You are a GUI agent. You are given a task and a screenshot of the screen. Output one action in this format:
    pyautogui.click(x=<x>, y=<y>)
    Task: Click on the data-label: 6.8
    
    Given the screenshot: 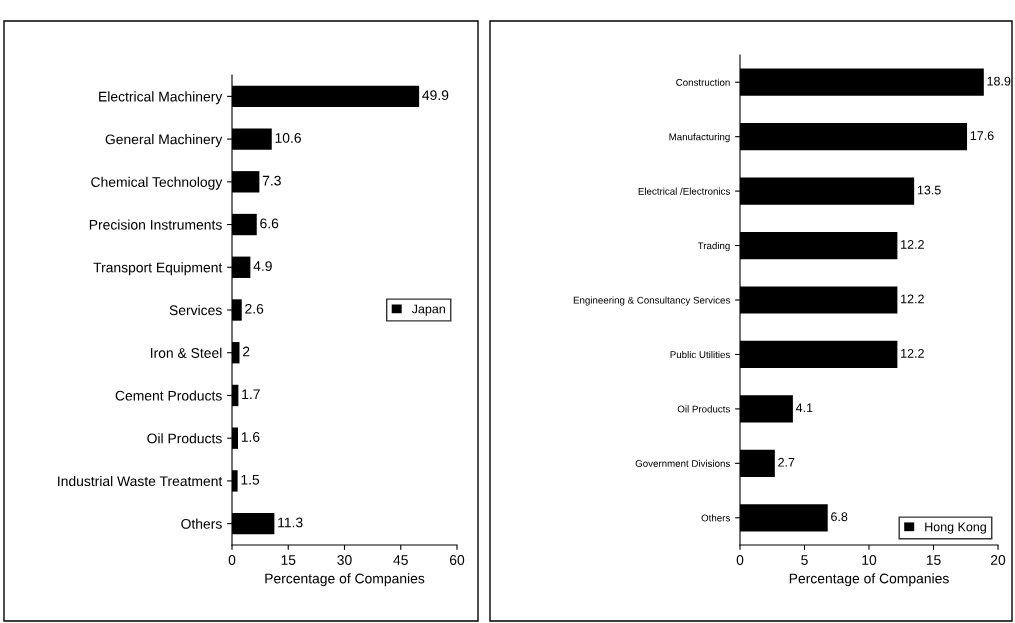 What is the action you would take?
    pyautogui.click(x=839, y=517)
    